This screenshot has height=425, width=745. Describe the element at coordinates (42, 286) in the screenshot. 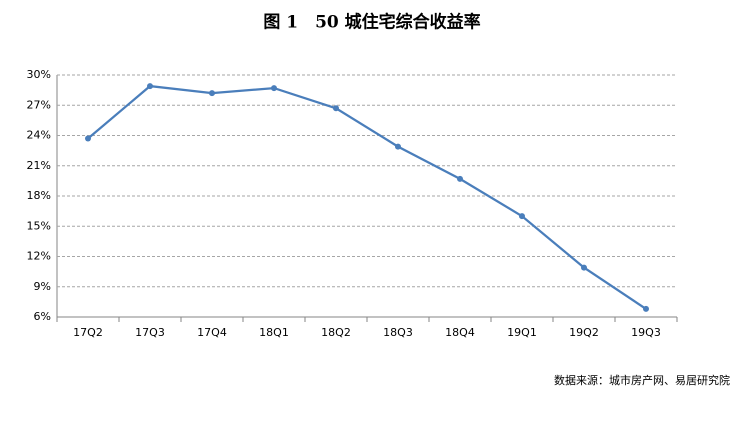

I see `y-tick-label: 9%` at that location.